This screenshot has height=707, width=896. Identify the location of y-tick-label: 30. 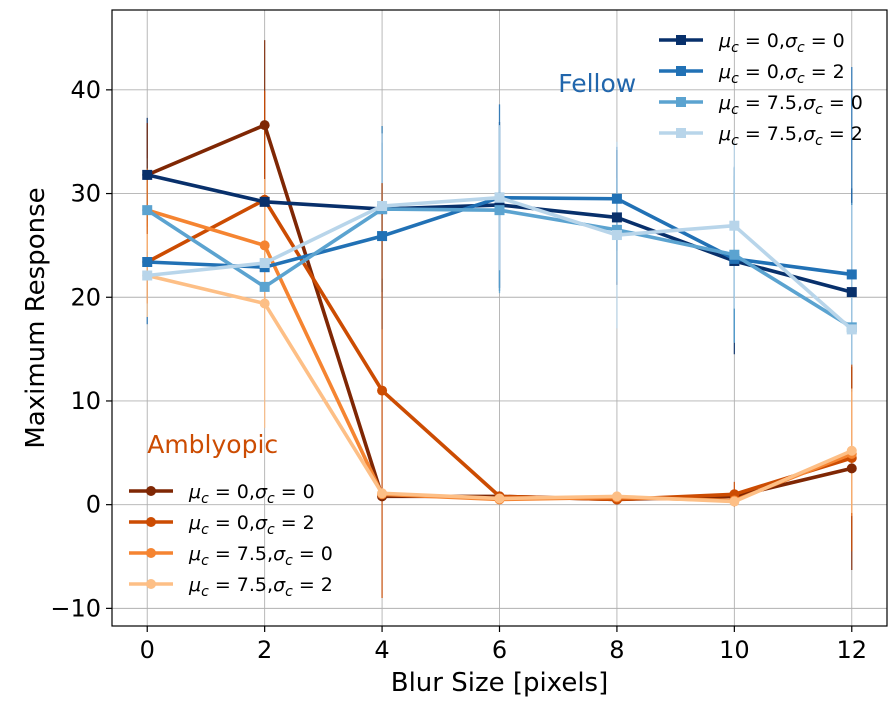
(85, 194).